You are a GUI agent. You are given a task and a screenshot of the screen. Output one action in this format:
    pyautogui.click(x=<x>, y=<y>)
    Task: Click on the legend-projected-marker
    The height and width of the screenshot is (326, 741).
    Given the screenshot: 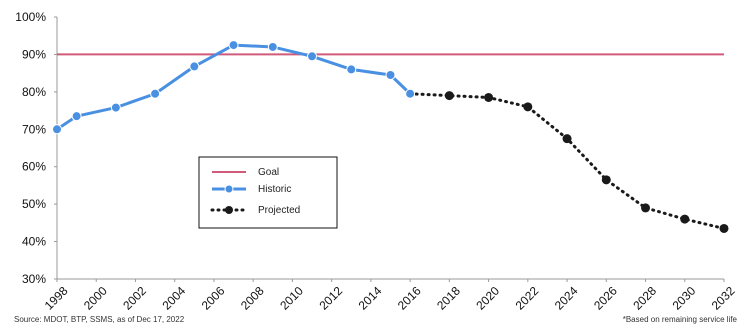 What is the action you would take?
    pyautogui.click(x=229, y=210)
    